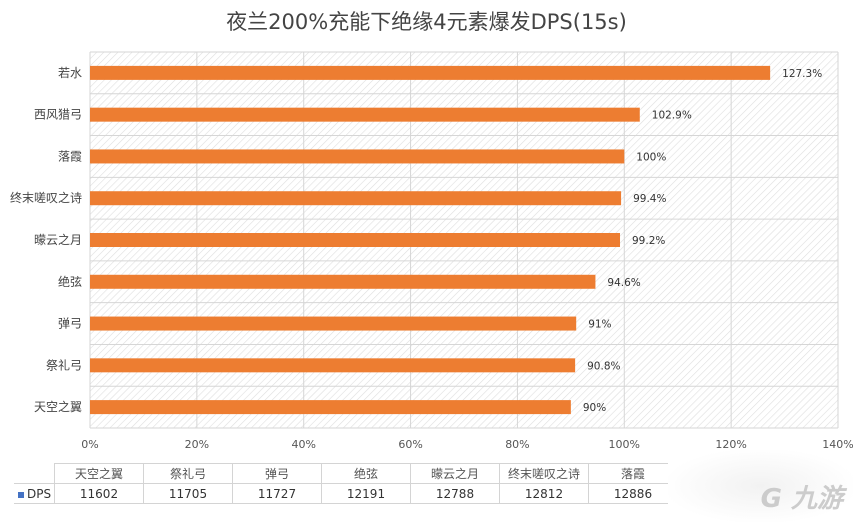 Image resolution: width=853 pixels, height=522 pixels. What do you see at coordinates (544, 493) in the screenshot?
I see `table-cell: 12812` at bounding box center [544, 493].